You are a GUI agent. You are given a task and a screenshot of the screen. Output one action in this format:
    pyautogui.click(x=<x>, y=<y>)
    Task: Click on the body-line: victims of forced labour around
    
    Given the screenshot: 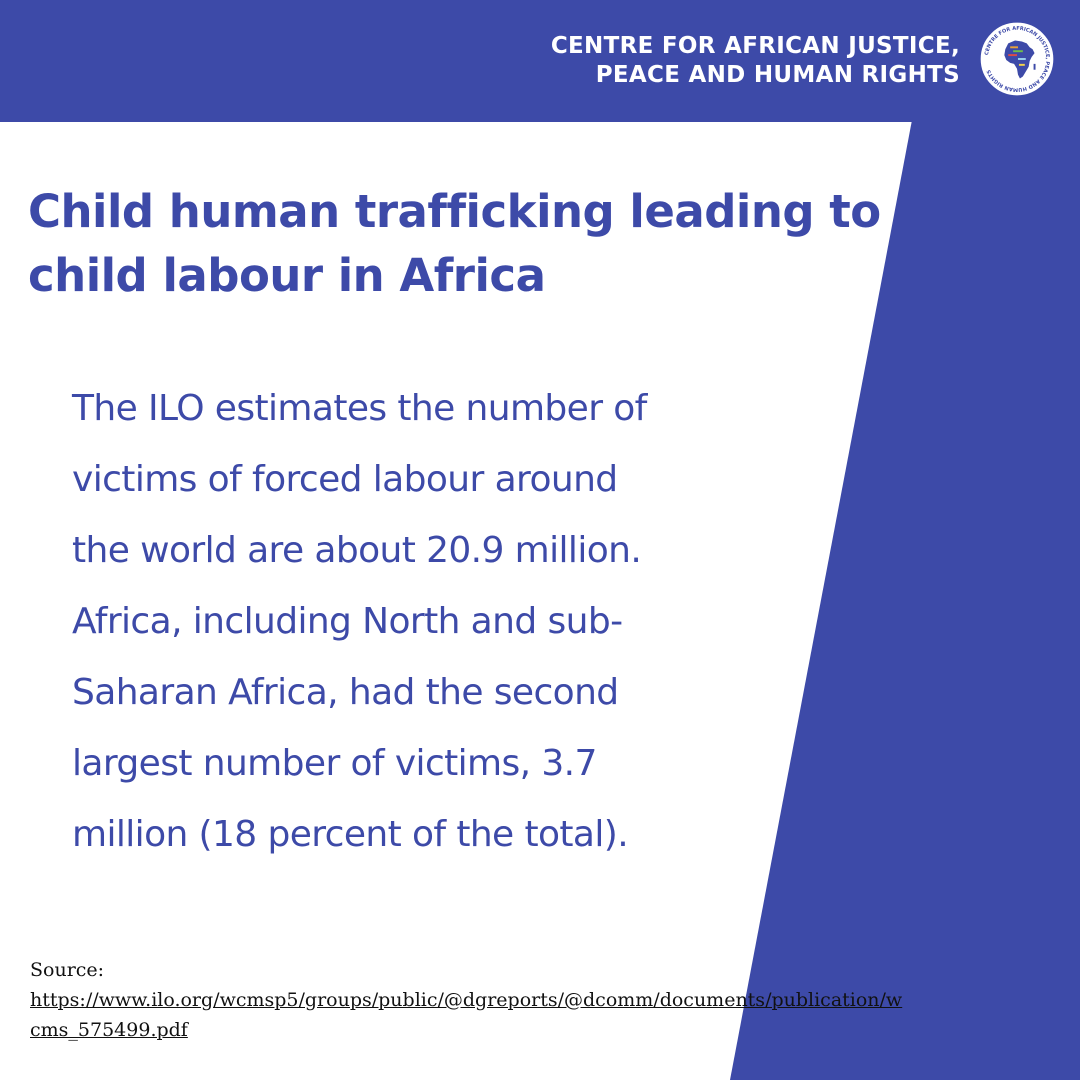 What is the action you would take?
    pyautogui.click(x=345, y=479)
    